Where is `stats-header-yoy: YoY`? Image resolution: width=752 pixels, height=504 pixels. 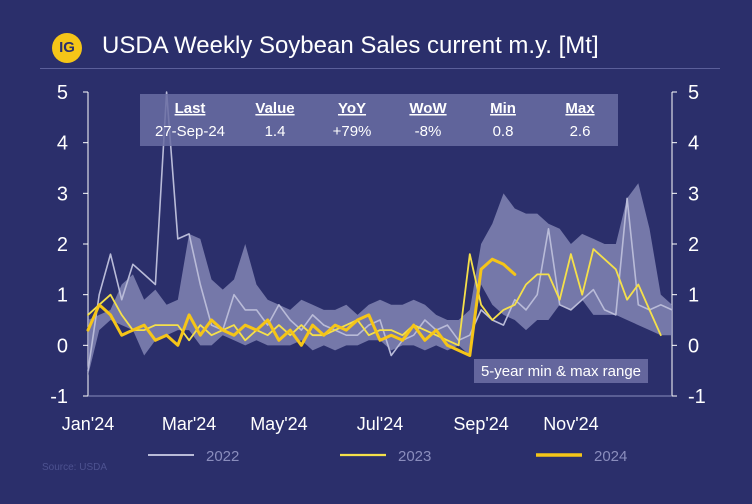
stats-header-yoy: YoY is located at coordinates (352, 108).